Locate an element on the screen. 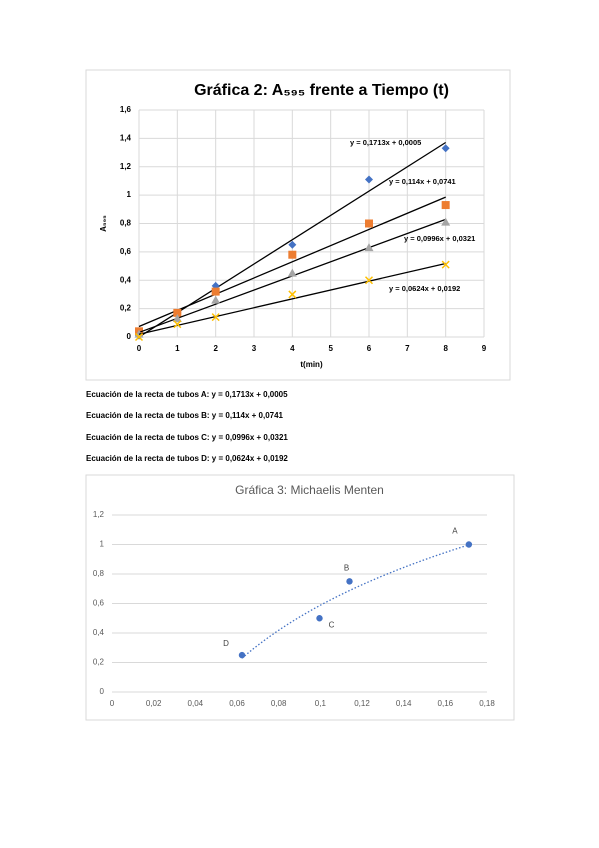 This screenshot has width=599, height=848. x-tick-label: 0,08 is located at coordinates (279, 703).